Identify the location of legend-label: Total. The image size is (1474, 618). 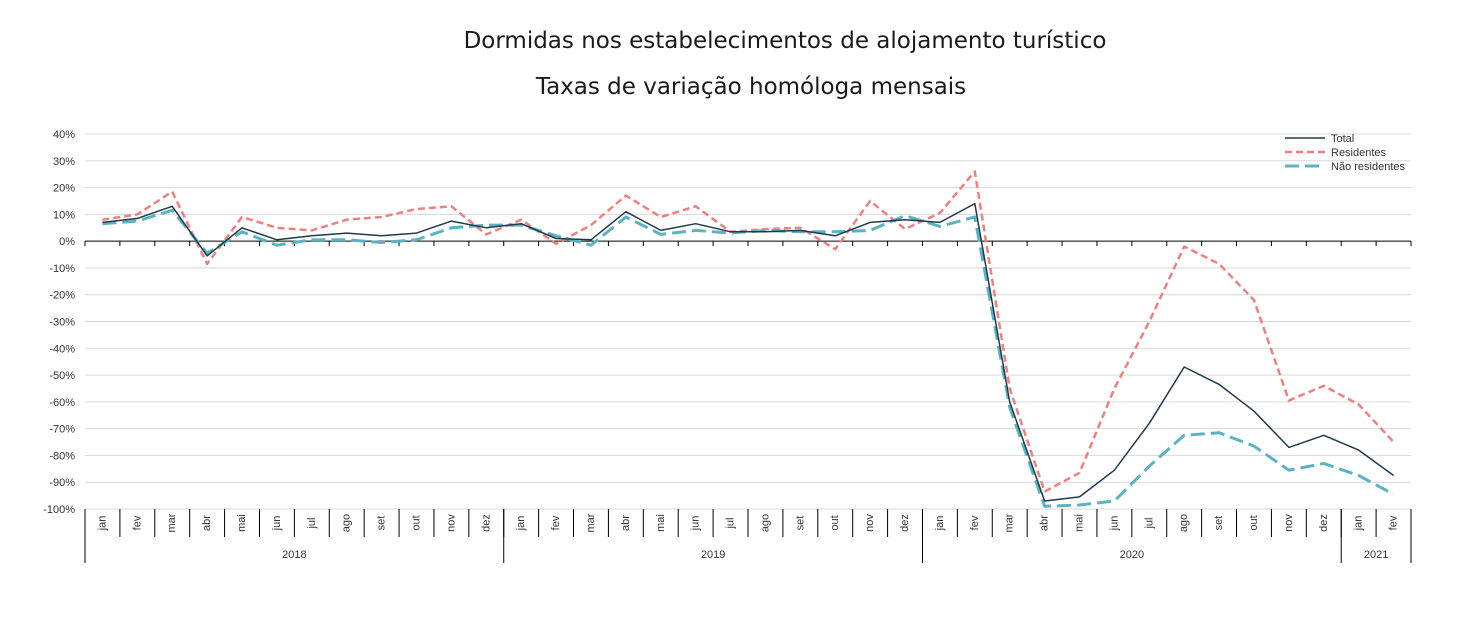
(1342, 139).